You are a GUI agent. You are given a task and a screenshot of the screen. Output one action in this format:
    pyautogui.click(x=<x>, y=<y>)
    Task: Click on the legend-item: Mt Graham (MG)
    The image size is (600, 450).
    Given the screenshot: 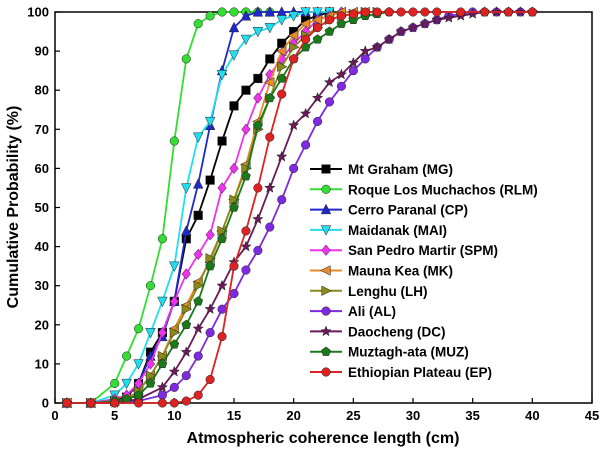 What is the action you would take?
    pyautogui.click(x=381, y=169)
    